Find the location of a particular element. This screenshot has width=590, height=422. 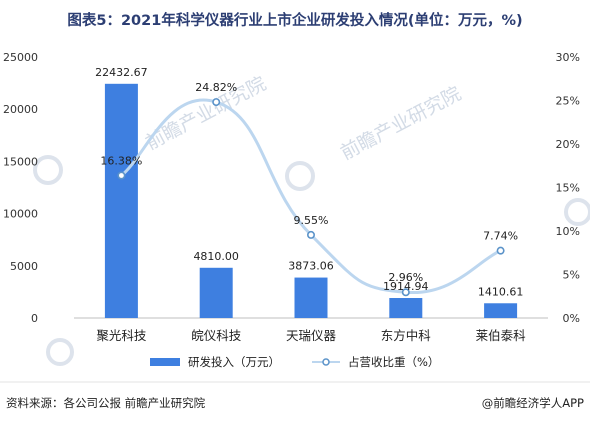

watermark-text: 前瞻产业研究院 is located at coordinates (401, 124).